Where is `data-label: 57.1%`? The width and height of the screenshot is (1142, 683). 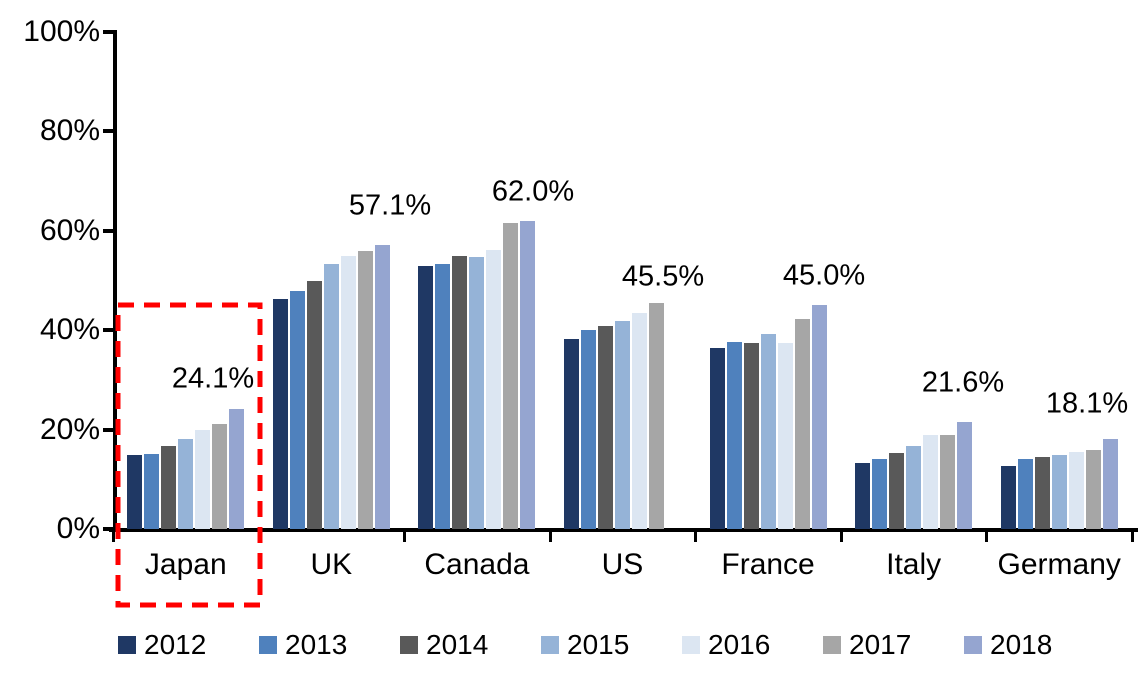
data-label: 57.1% is located at coordinates (390, 205).